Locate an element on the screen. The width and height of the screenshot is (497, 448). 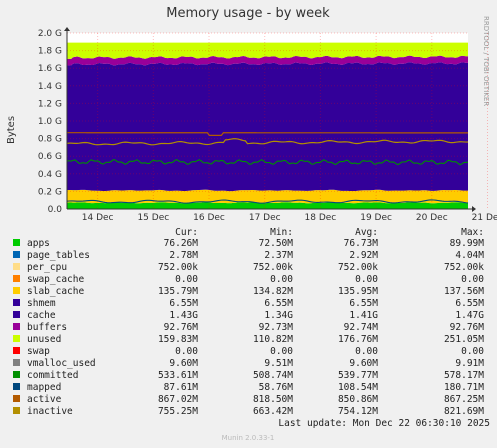
legend-min-value: 663.42M is located at coordinates (273, 411).